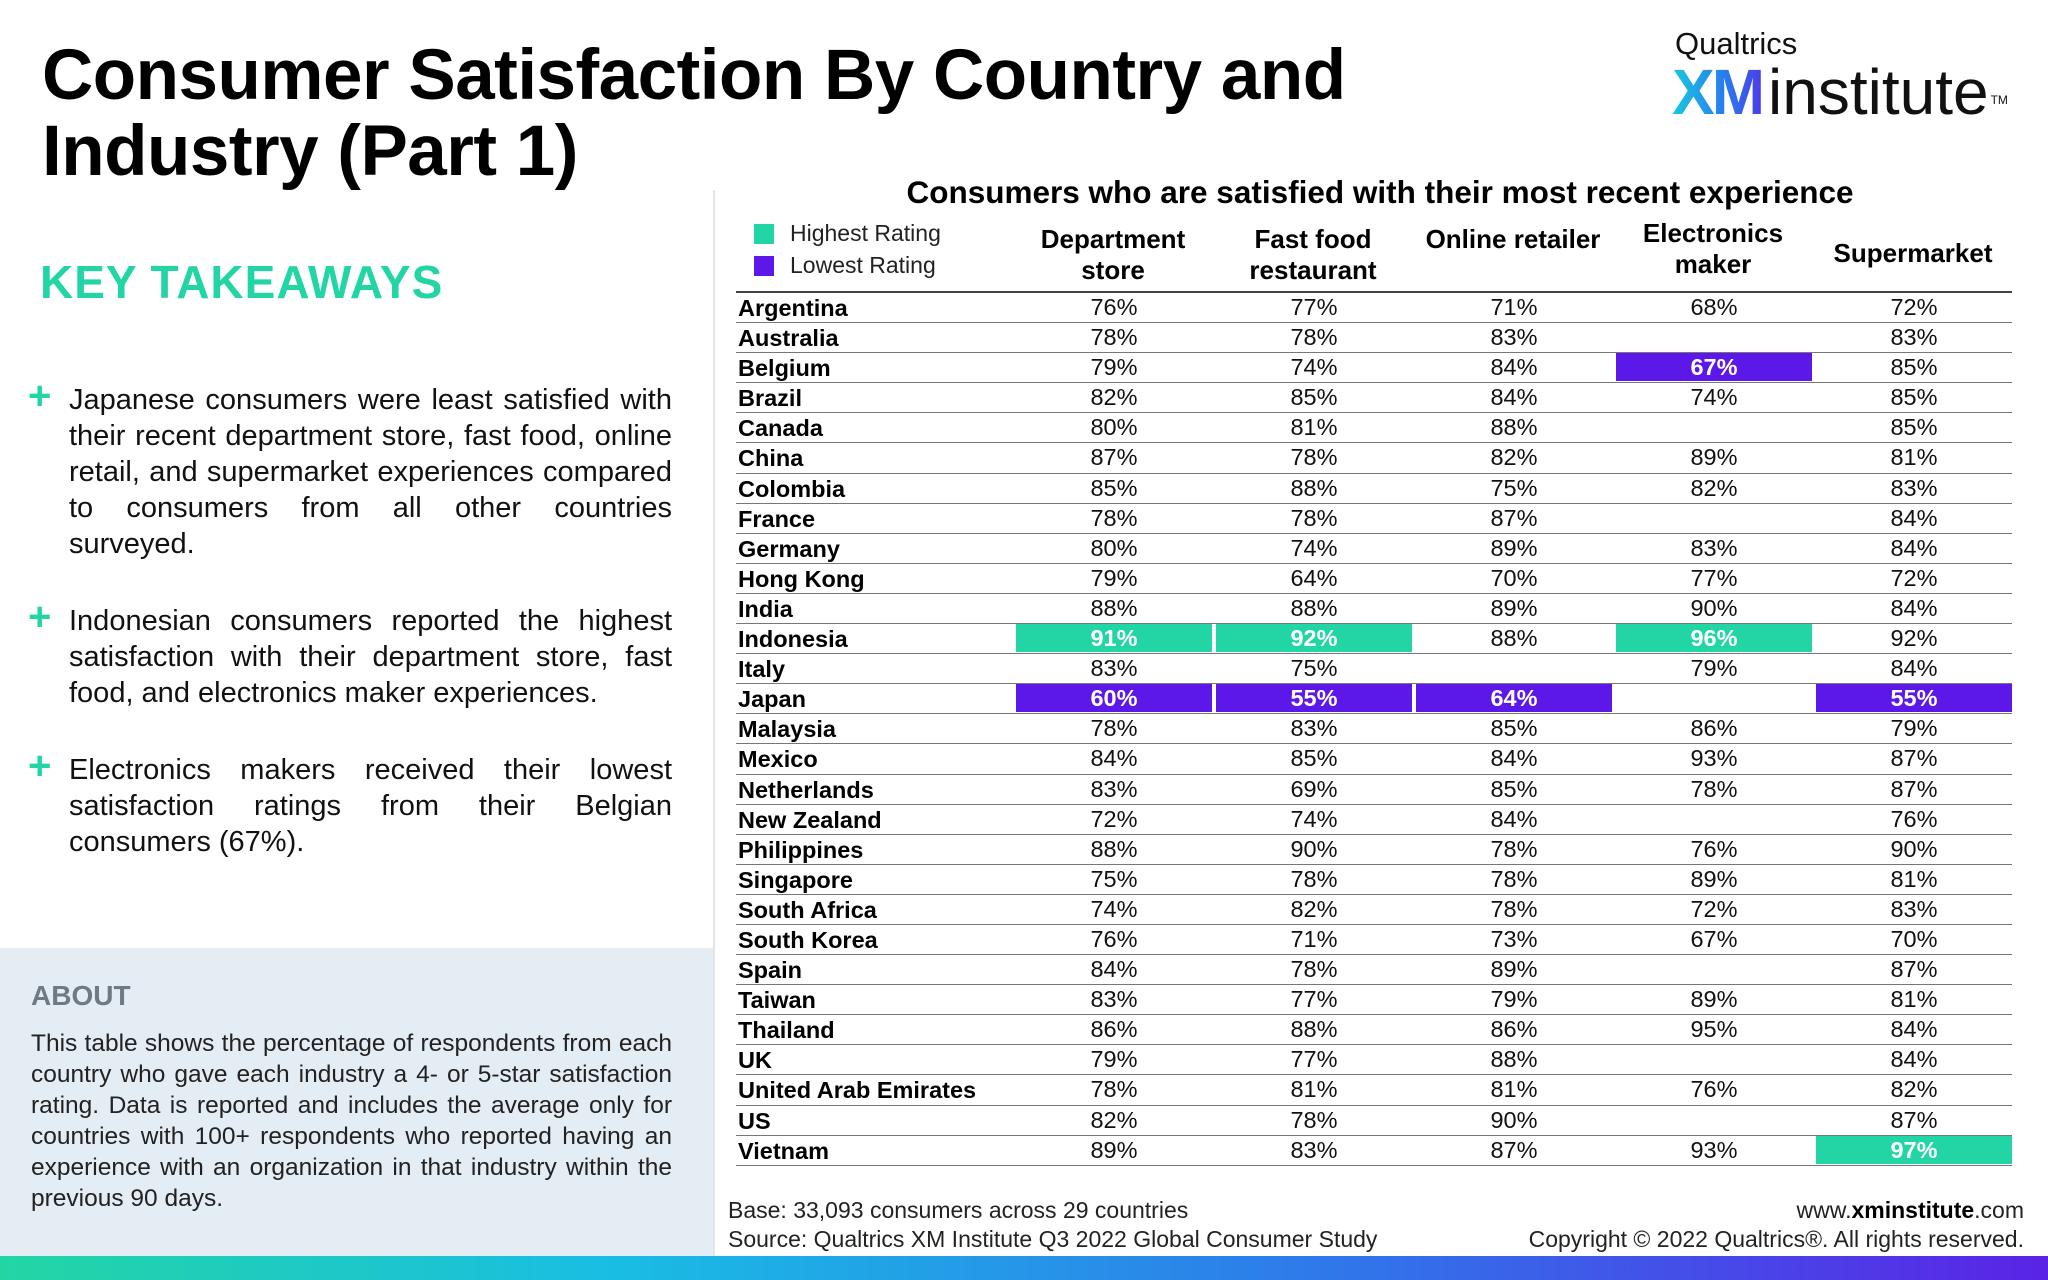 The image size is (2048, 1280). I want to click on country-label: Hong Kong, so click(801, 578).